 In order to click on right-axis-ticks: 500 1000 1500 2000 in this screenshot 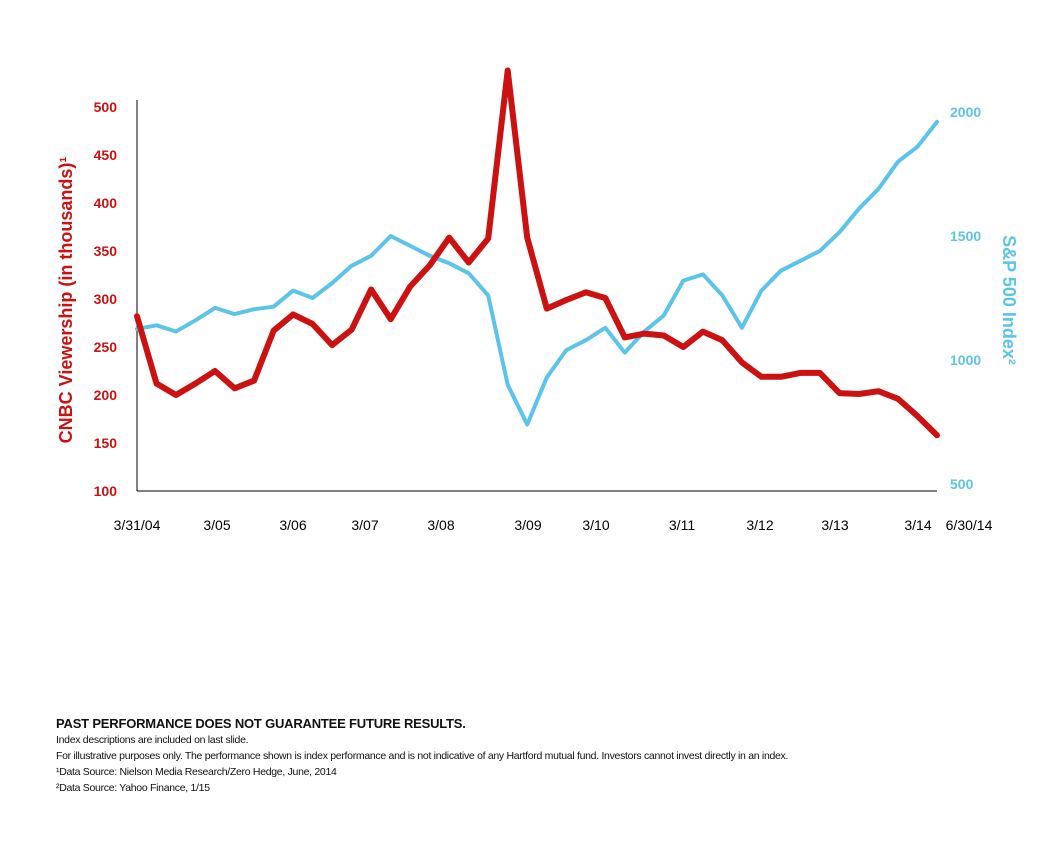, I will do `click(965, 298)`.